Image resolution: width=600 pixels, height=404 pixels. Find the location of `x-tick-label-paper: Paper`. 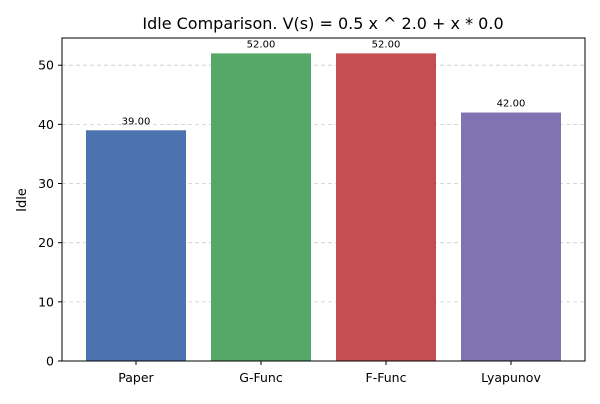

x-tick-label-paper: Paper is located at coordinates (136, 377).